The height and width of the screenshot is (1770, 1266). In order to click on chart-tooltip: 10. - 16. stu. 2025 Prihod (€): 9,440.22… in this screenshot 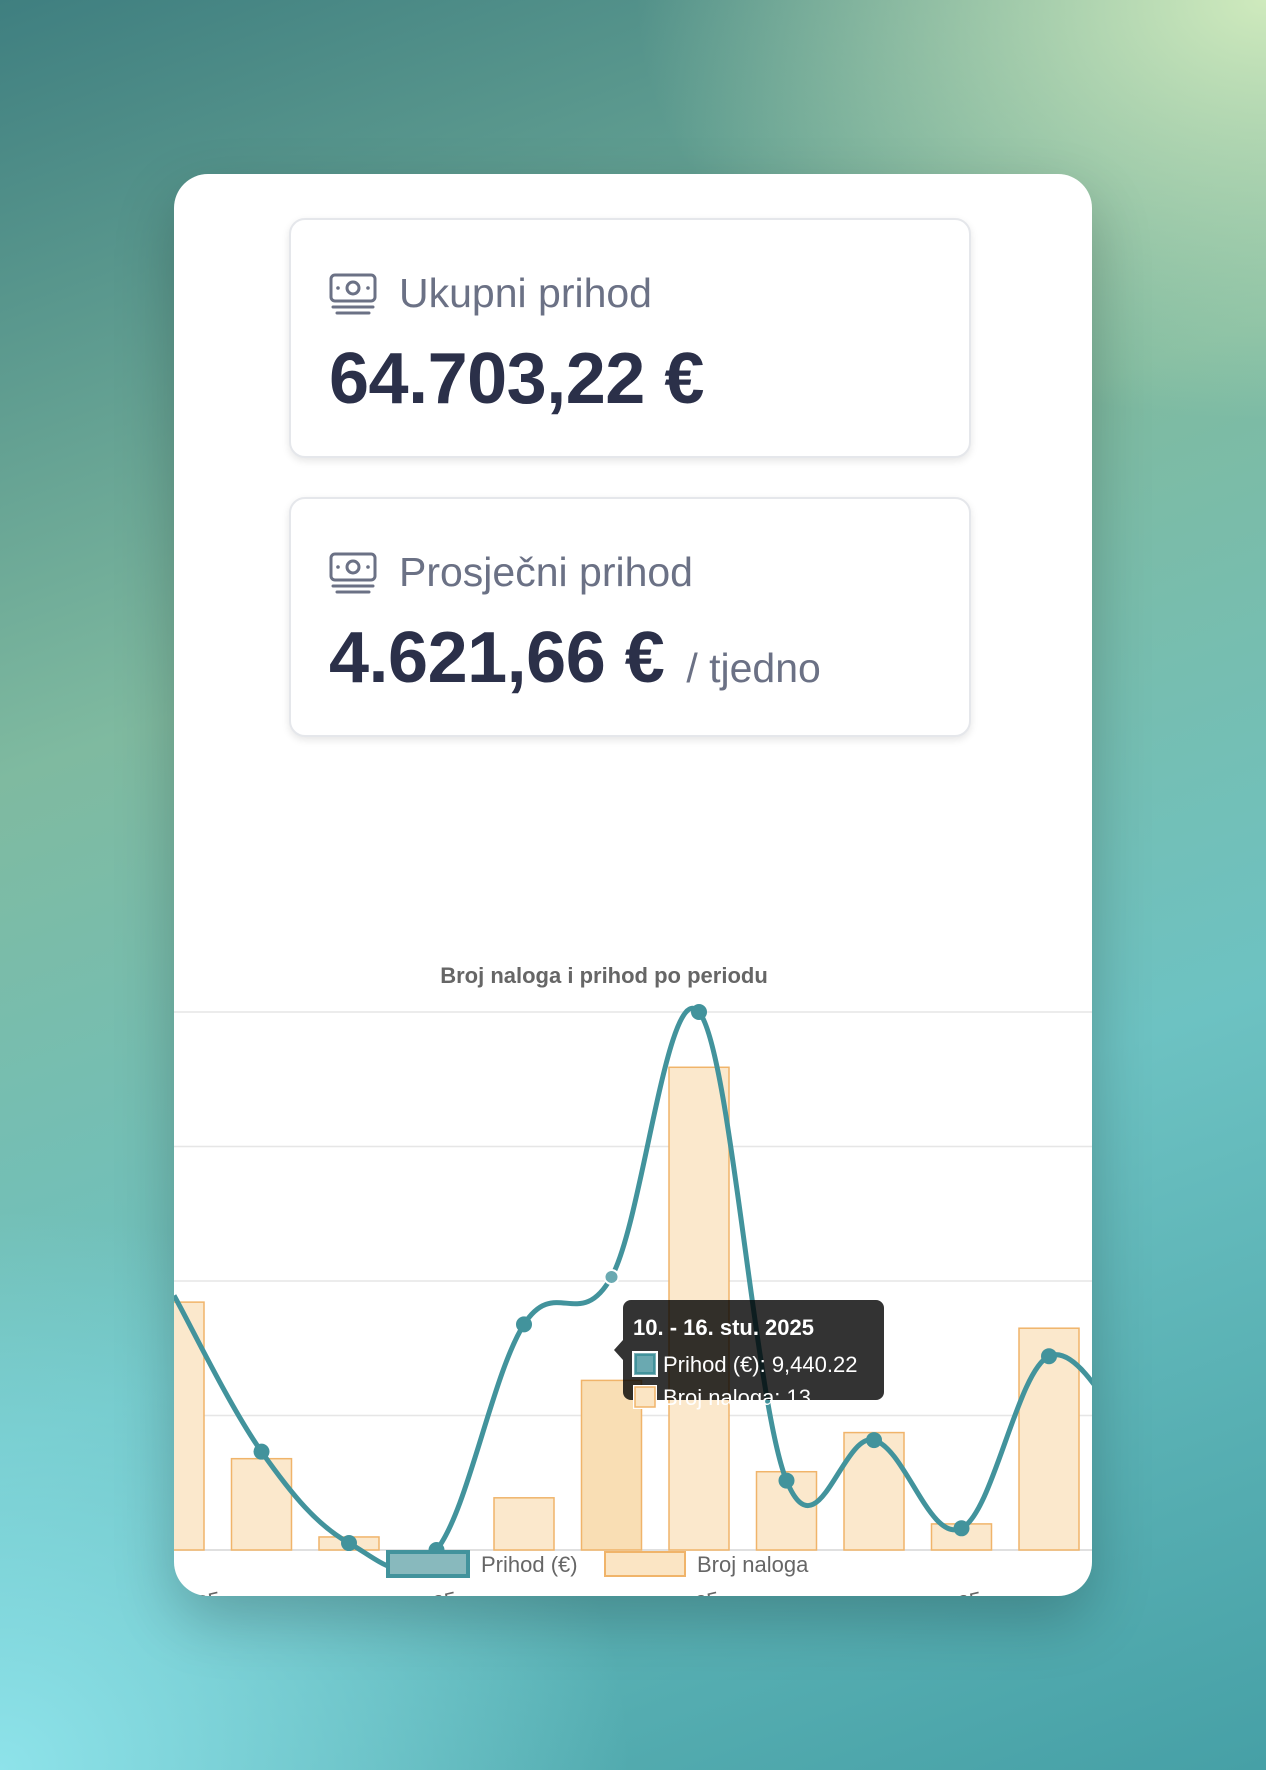, I will do `click(749, 1355)`.